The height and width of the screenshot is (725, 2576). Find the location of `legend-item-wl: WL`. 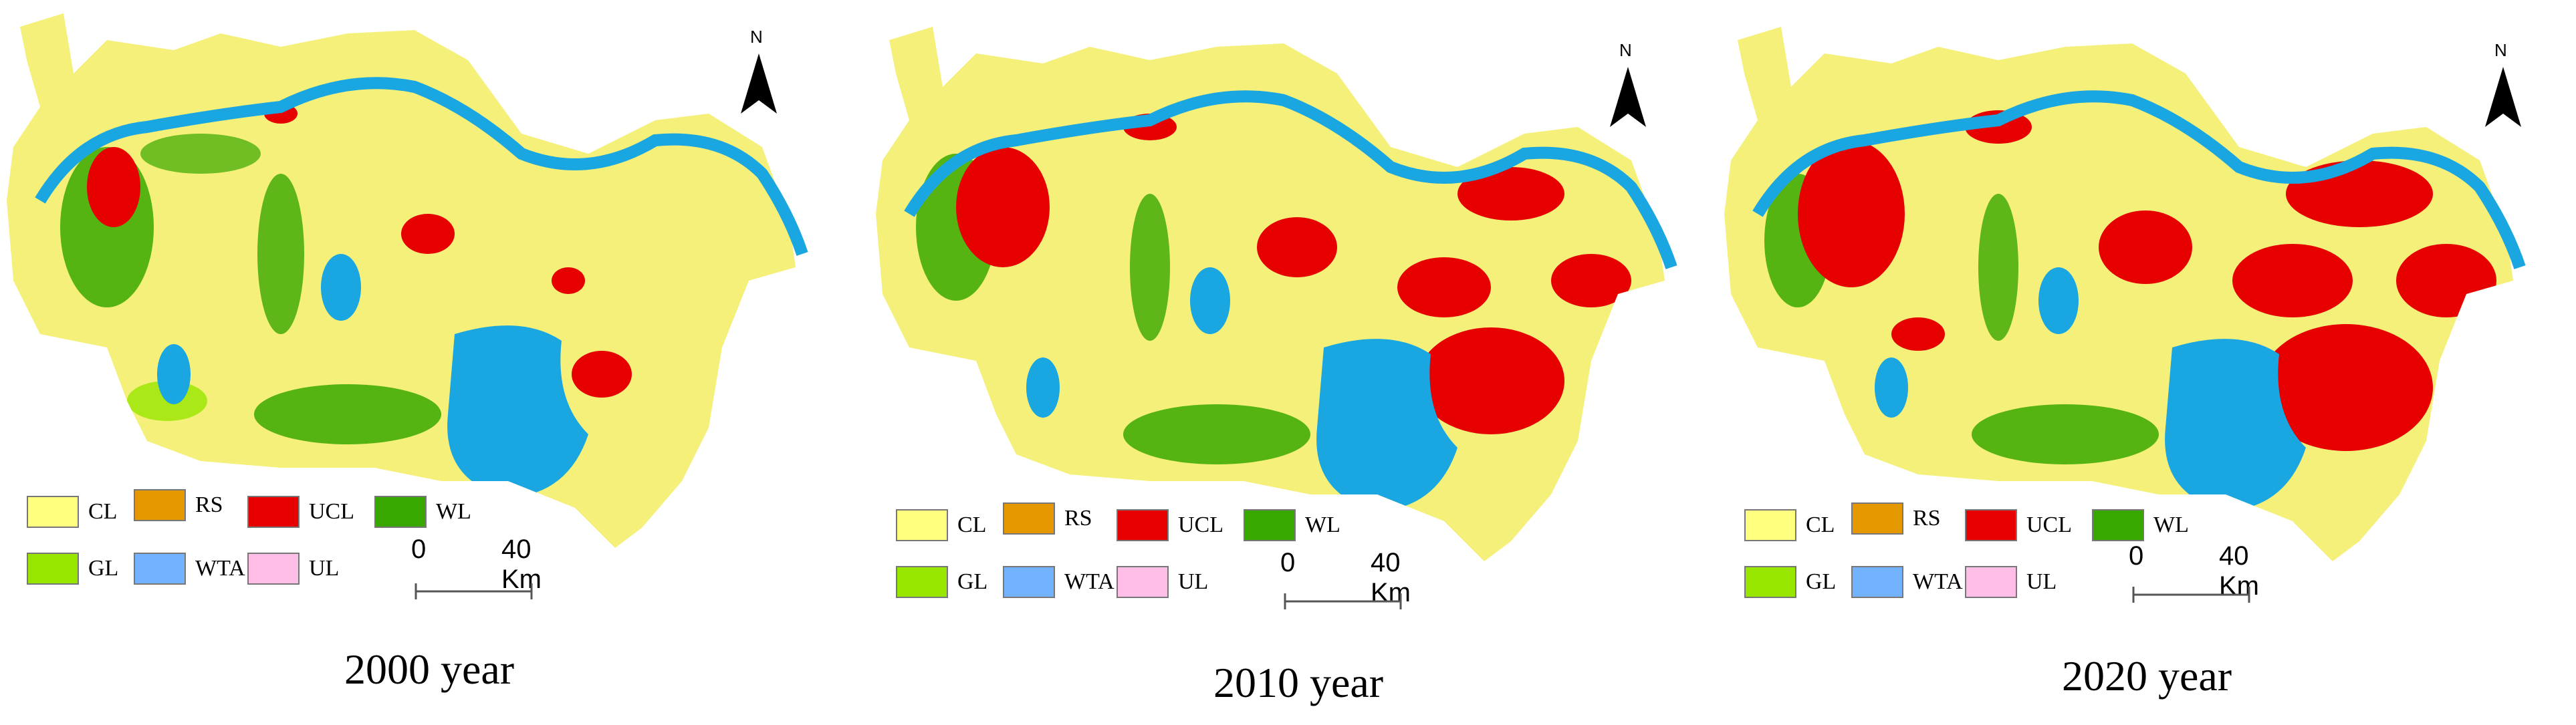

legend-item-wl: WL is located at coordinates (2140, 526).